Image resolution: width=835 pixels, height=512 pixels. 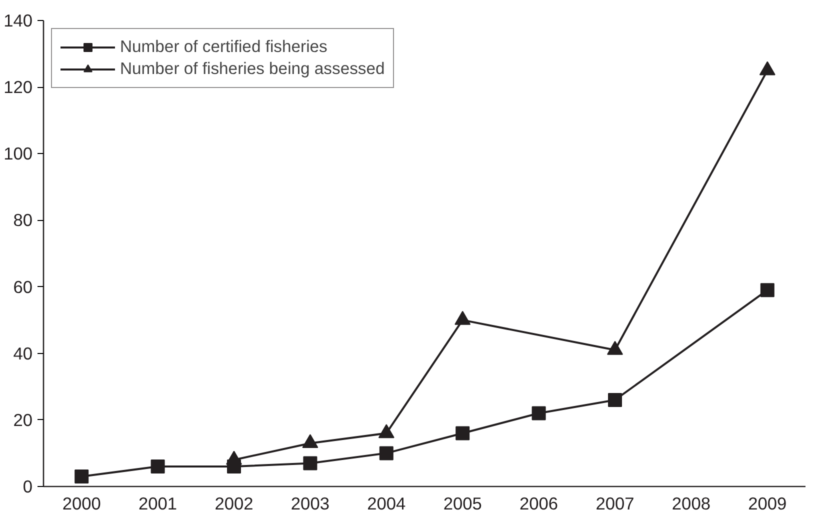 I want to click on x-tick-label: 2005, so click(x=462, y=503).